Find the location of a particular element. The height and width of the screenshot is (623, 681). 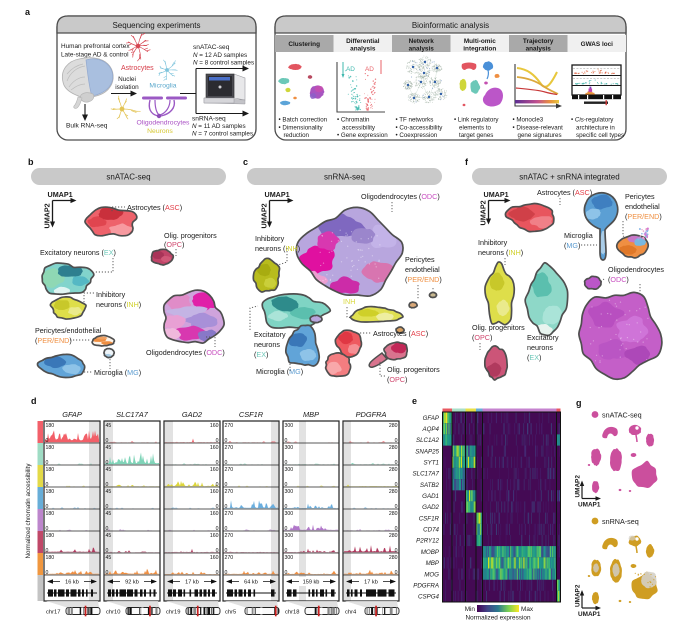

svg-text: PDGFRA is located at coordinates (371, 414).